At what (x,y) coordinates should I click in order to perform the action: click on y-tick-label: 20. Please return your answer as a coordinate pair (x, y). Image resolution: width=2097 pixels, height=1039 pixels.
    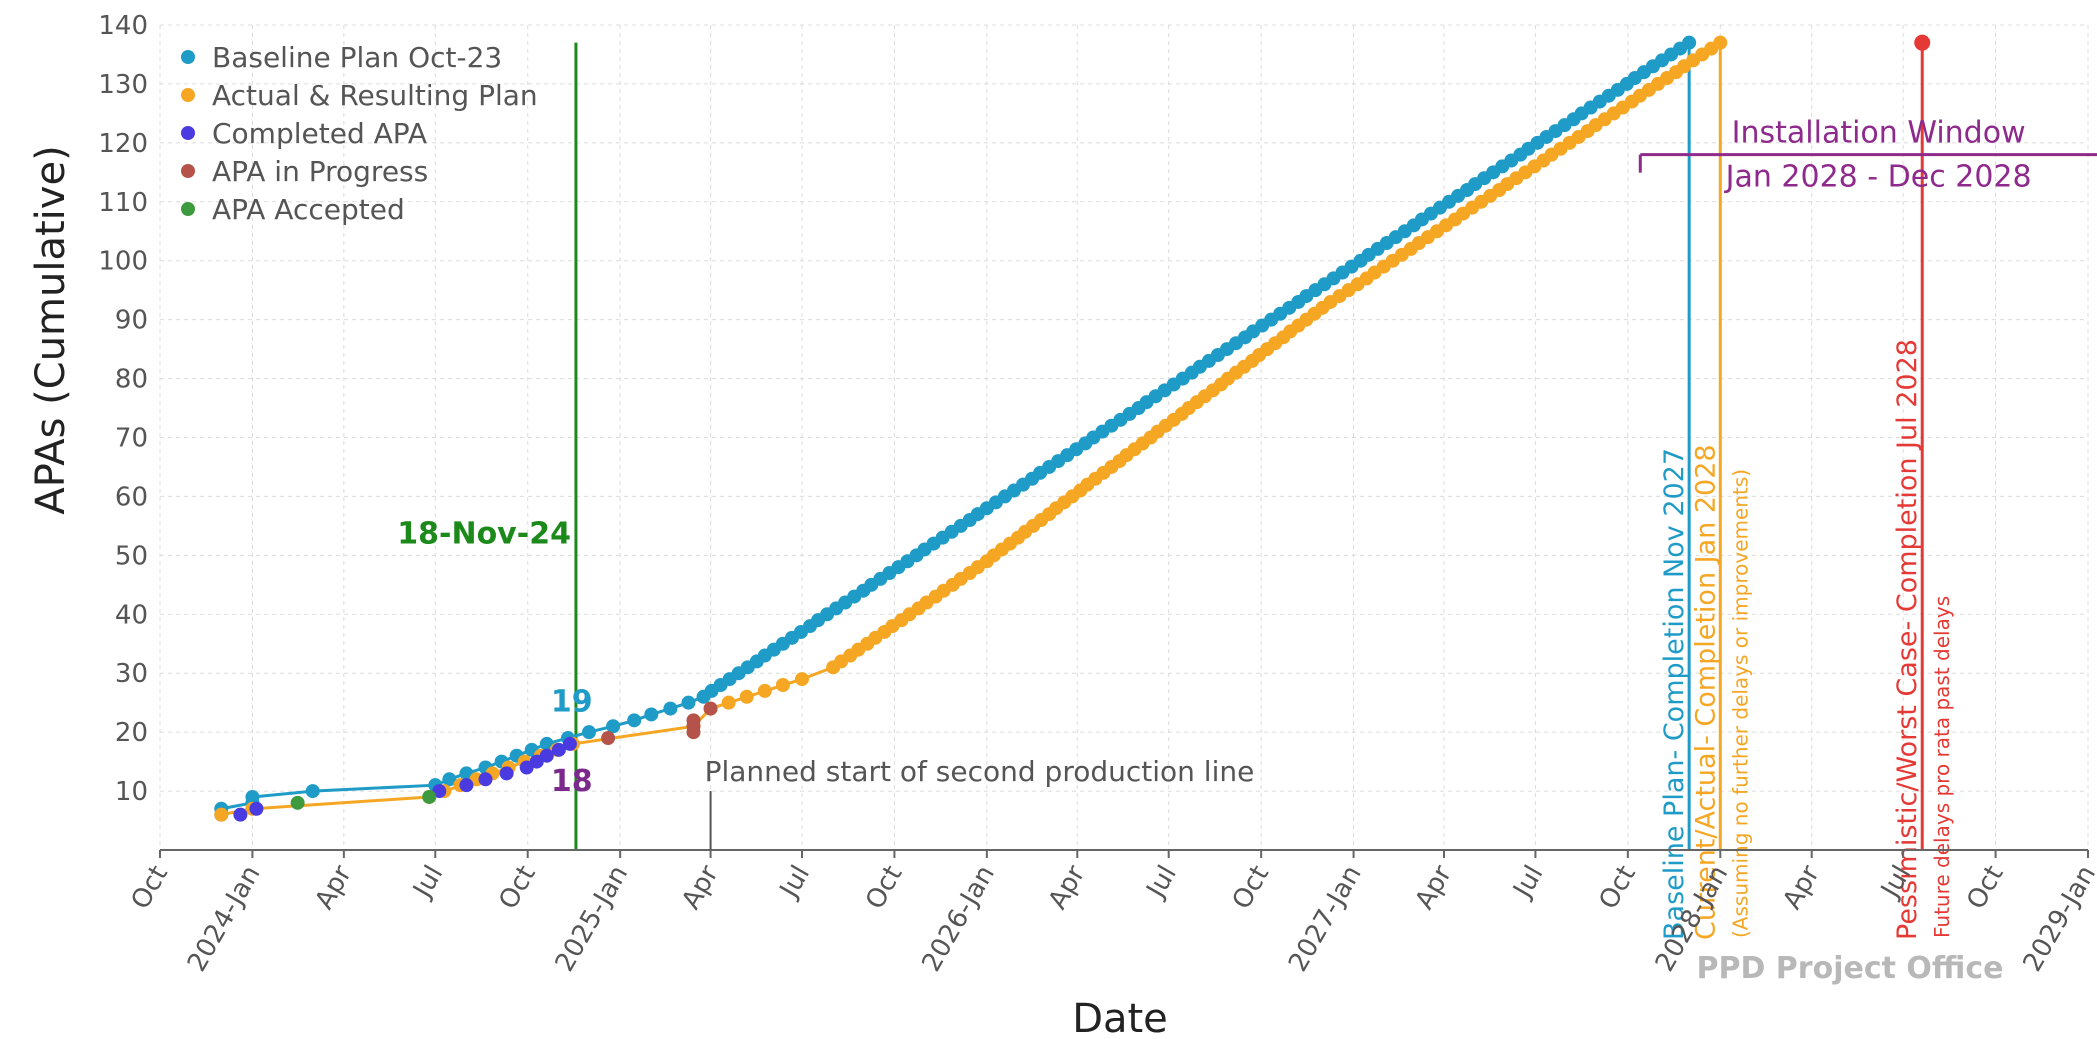
    Looking at the image, I should click on (131, 733).